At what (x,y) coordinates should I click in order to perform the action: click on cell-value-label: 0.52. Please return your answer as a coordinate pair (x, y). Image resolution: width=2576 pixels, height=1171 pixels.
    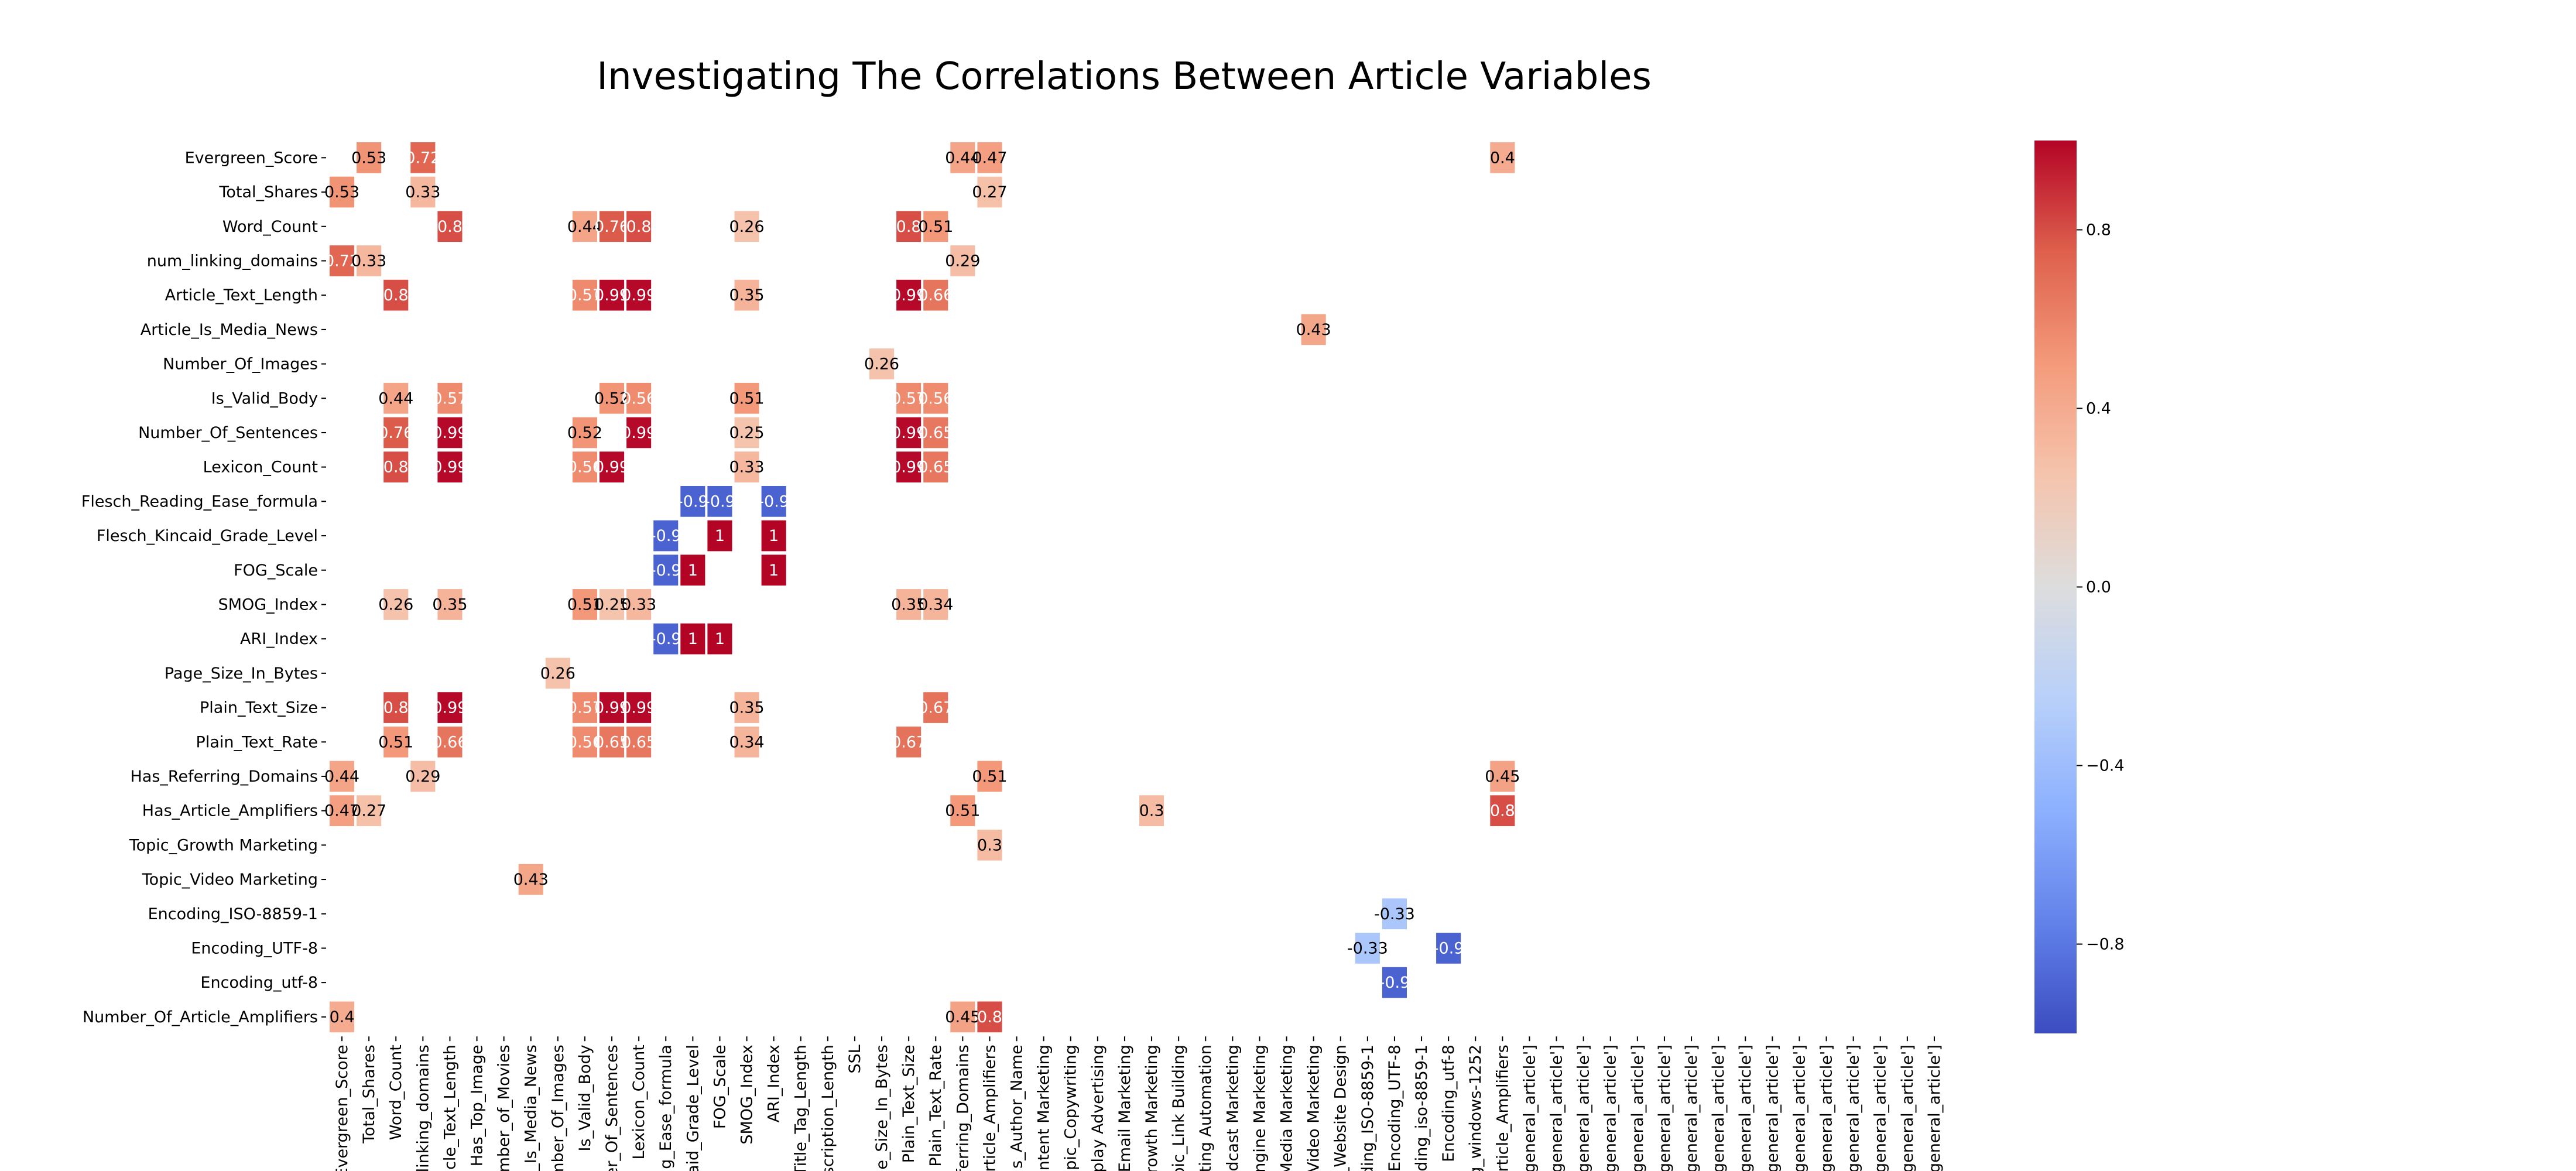
    Looking at the image, I should click on (584, 433).